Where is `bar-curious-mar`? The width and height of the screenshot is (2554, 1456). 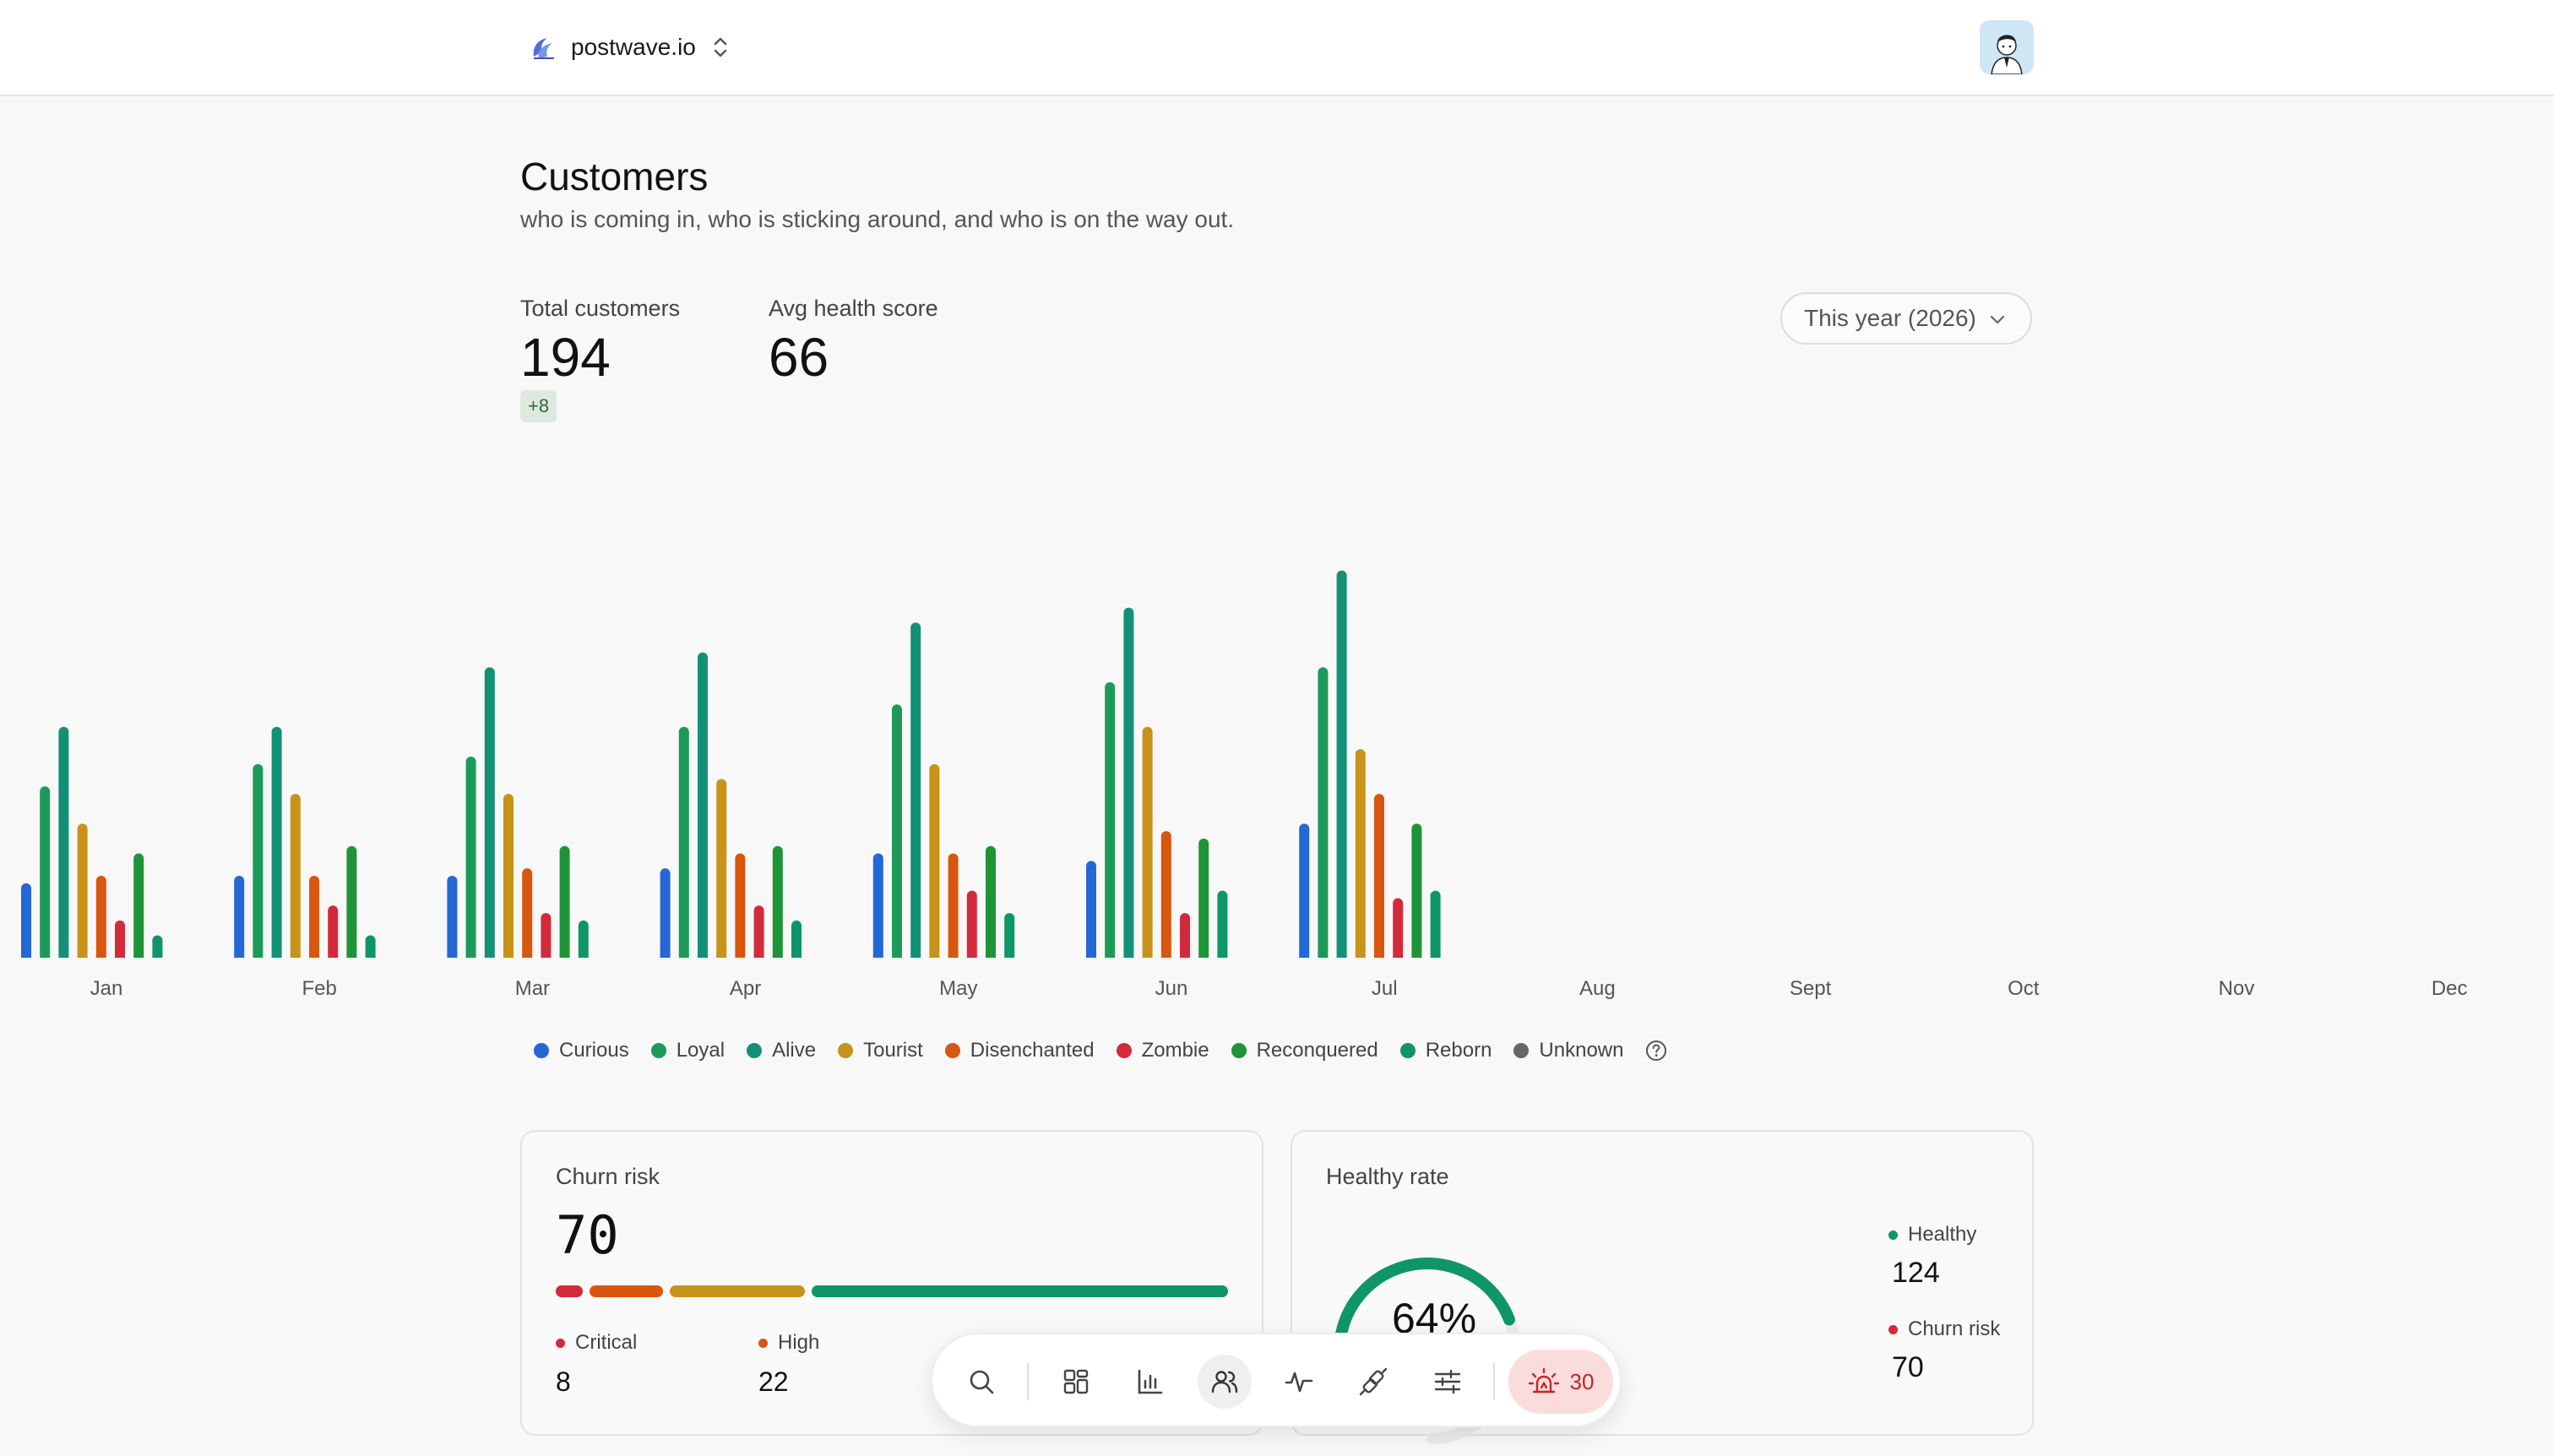 bar-curious-mar is located at coordinates (452, 919).